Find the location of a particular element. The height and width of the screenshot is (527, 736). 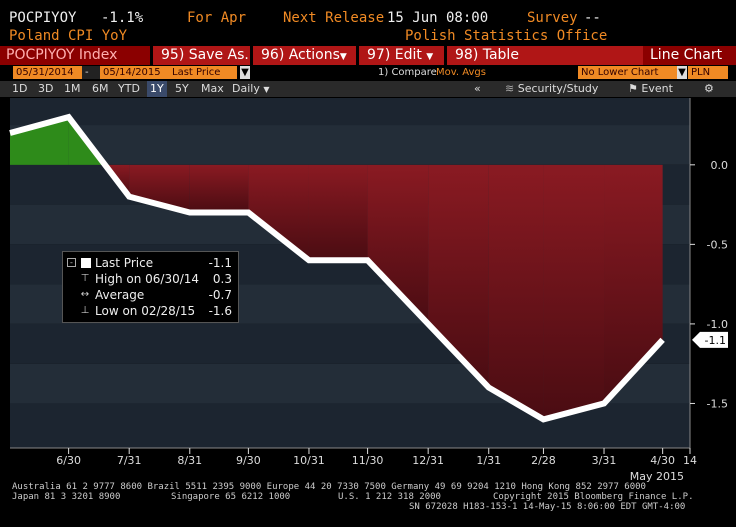

last-value-label: -1.1 is located at coordinates (715, 340).